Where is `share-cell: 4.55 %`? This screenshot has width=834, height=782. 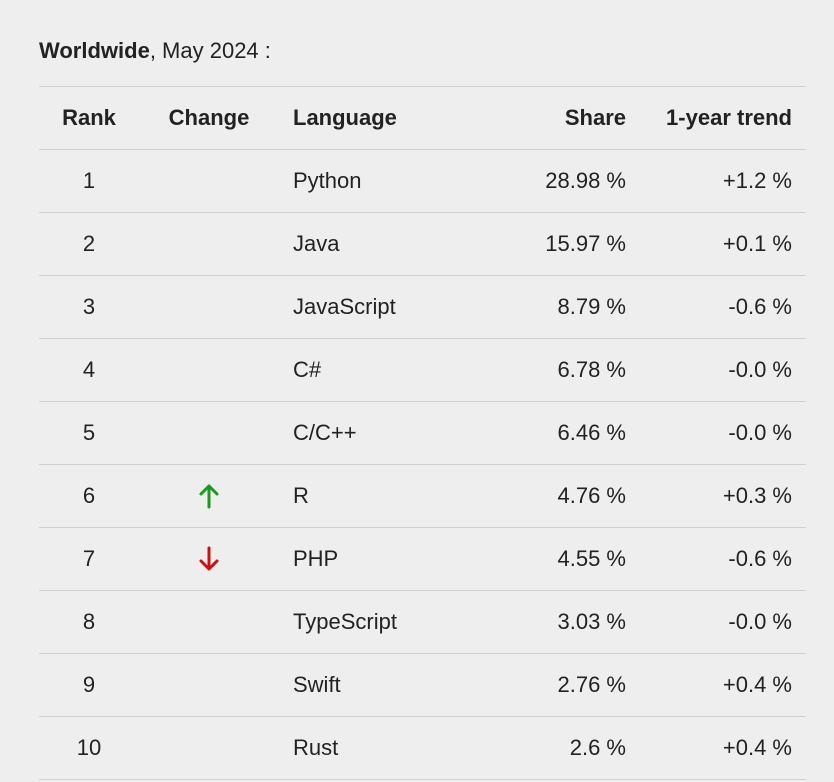 share-cell: 4.55 % is located at coordinates (552, 559).